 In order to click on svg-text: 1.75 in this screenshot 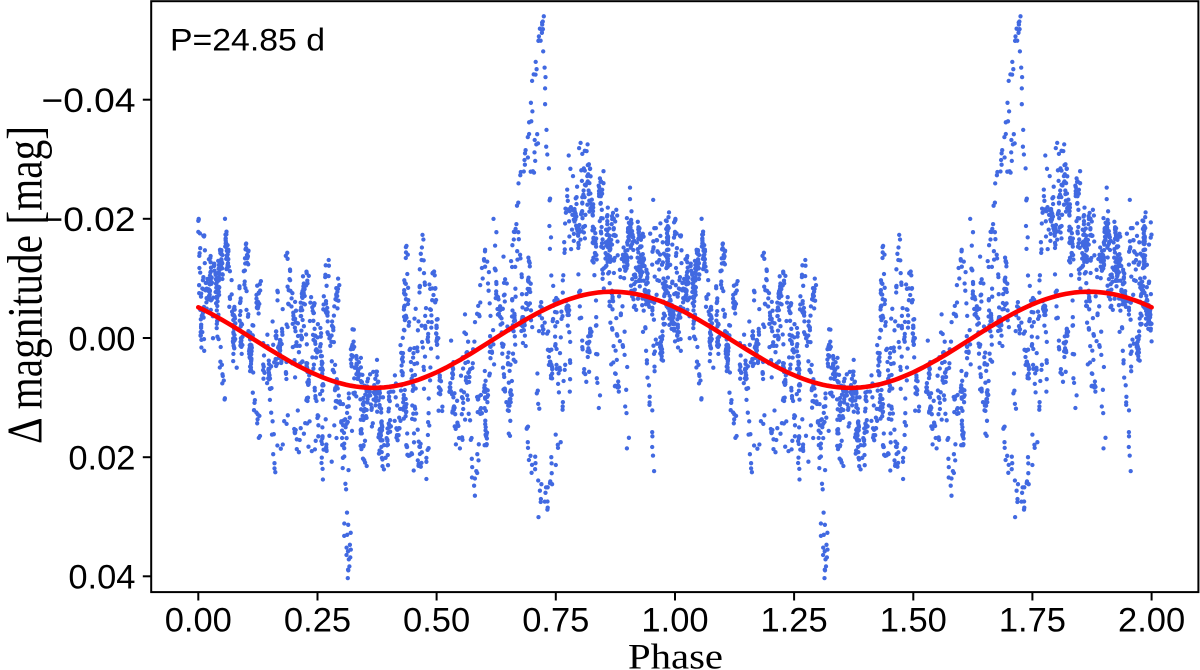, I will do `click(1032, 621)`.